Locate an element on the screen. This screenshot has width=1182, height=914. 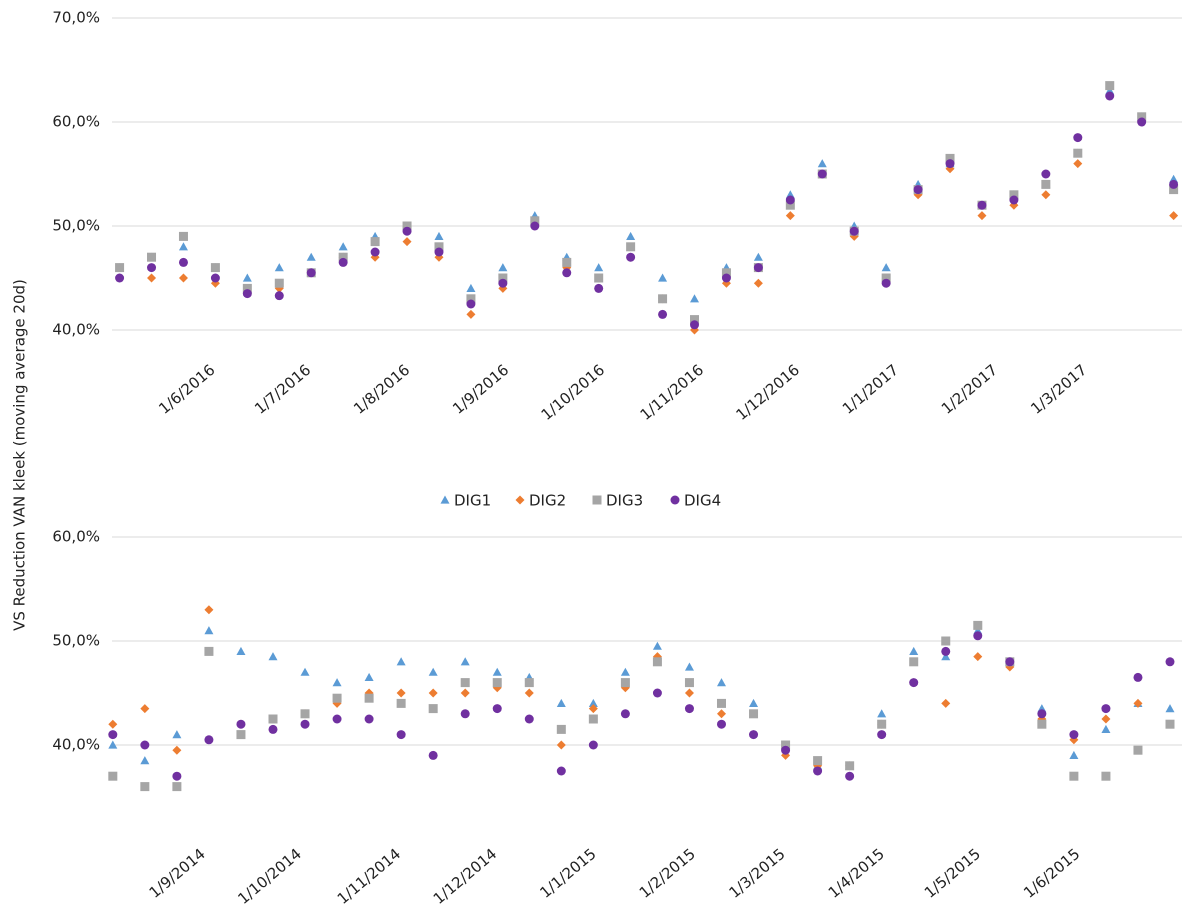
y-tick-label: 60,0% is located at coordinates (76, 122).